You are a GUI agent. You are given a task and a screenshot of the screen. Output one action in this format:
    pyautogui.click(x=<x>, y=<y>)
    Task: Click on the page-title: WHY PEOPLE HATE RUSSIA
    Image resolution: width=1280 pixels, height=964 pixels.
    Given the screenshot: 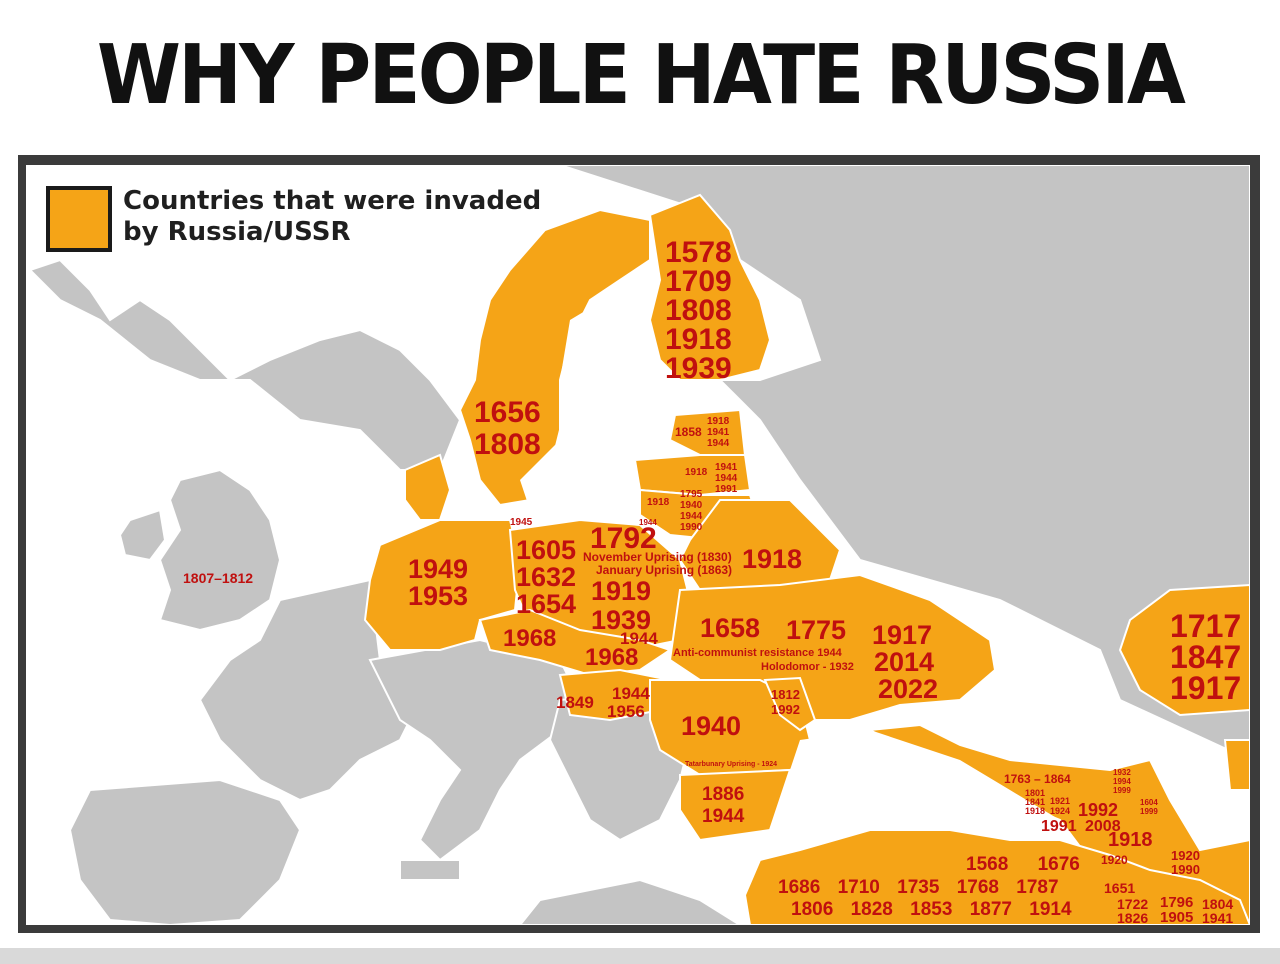 What is the action you would take?
    pyautogui.click(x=641, y=75)
    